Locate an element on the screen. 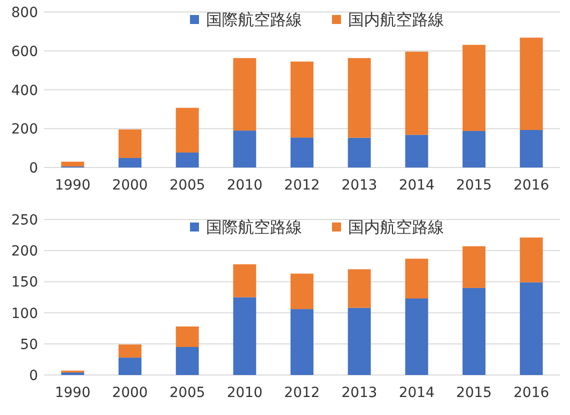 This screenshot has height=415, width=570. y-tick-label: 400 is located at coordinates (24, 90).